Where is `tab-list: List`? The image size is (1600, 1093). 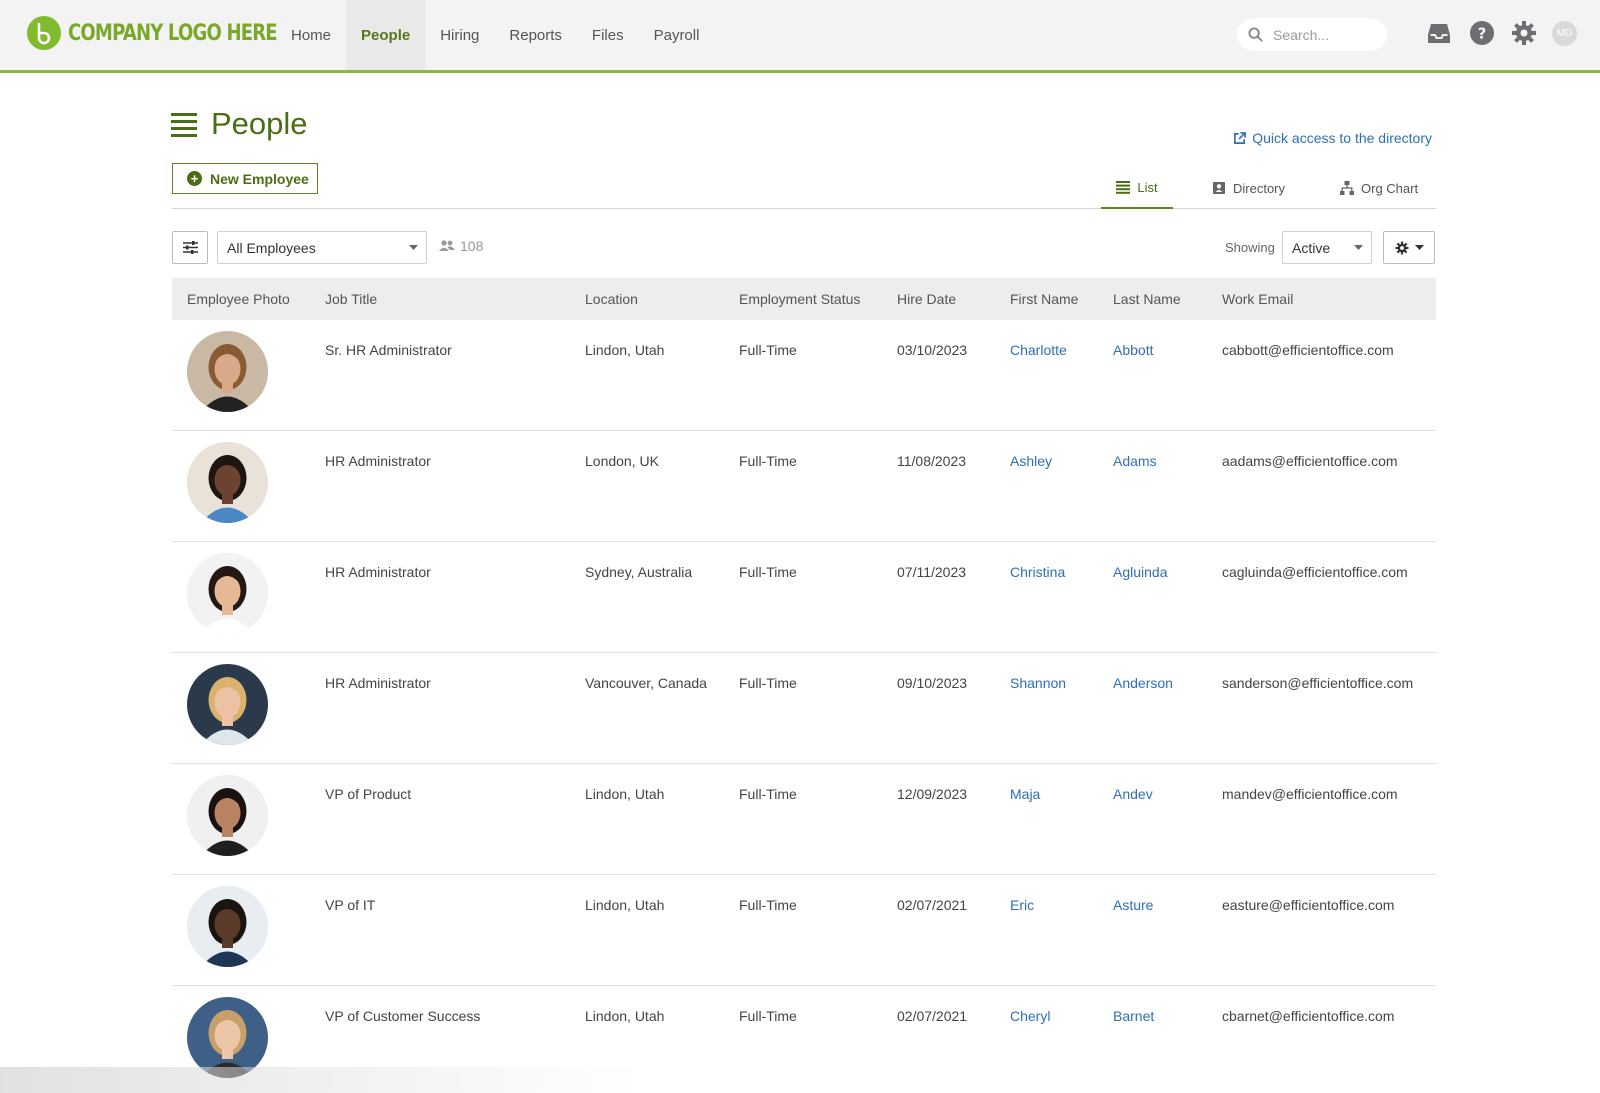 tab-list: List is located at coordinates (1137, 188).